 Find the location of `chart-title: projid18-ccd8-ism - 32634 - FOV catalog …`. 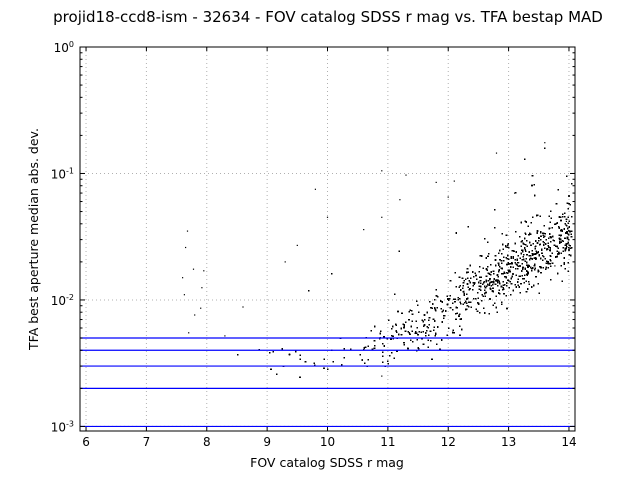

chart-title: projid18-ccd8-ism - 32634 - FOV catalog … is located at coordinates (328, 17).